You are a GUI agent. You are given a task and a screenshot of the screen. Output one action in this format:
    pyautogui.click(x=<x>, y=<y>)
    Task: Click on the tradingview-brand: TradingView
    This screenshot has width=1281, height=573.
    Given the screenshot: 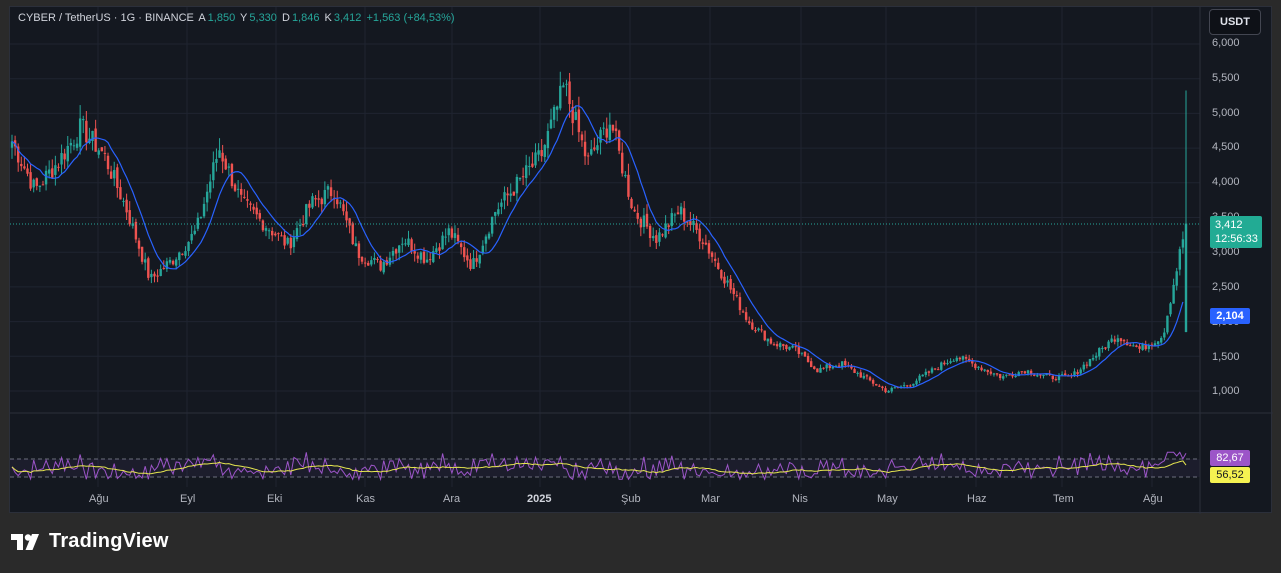 What is the action you would take?
    pyautogui.click(x=90, y=541)
    